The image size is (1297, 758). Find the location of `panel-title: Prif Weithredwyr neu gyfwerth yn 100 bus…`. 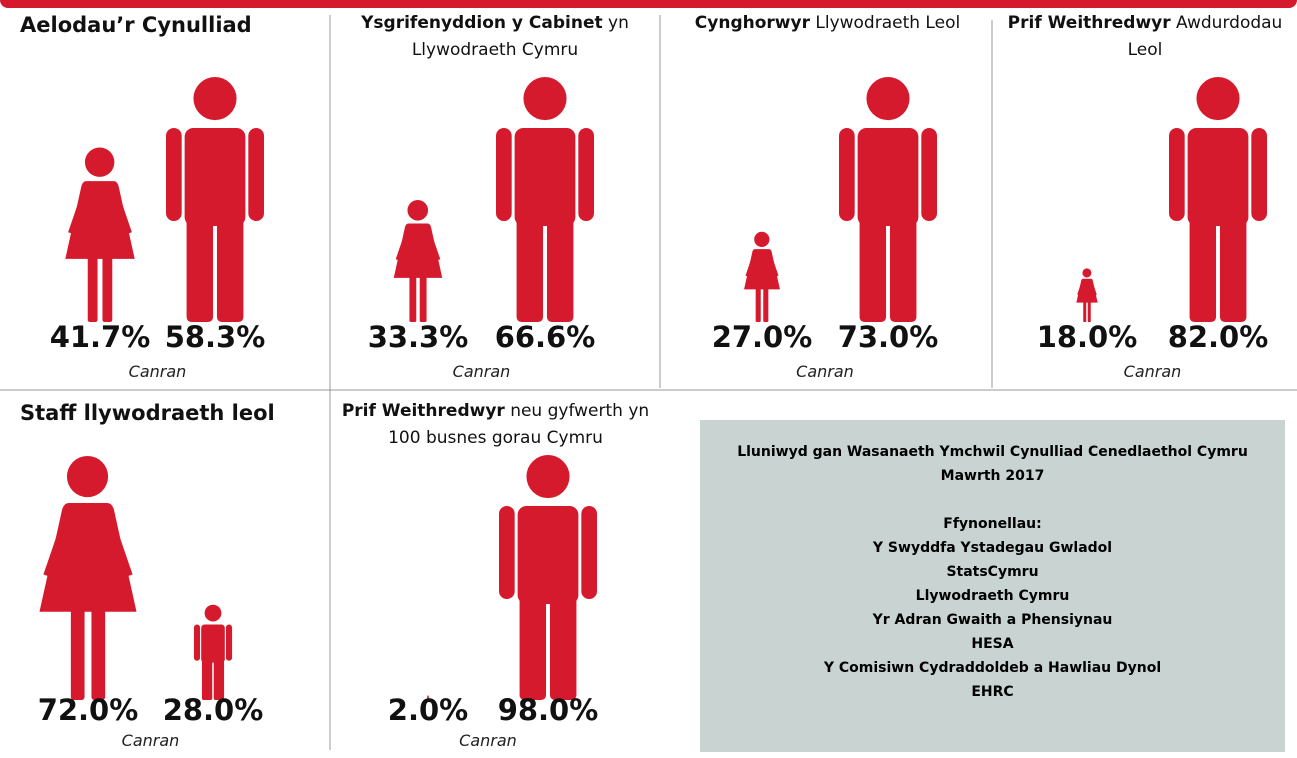

panel-title: Prif Weithredwyr neu gyfwerth yn 100 bus… is located at coordinates (495, 425).